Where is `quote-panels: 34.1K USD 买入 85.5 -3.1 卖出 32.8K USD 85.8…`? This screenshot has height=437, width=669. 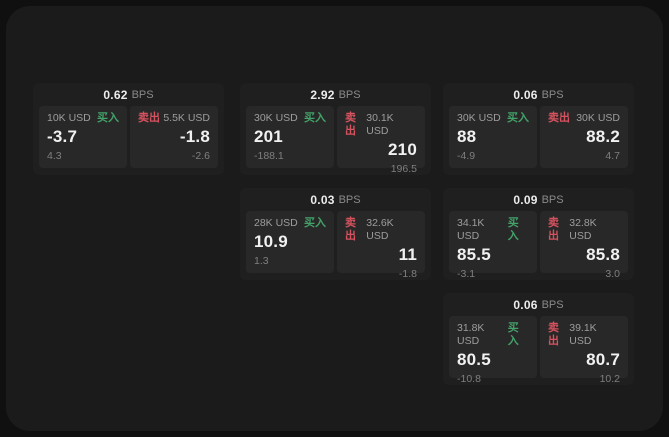
quote-panels: 34.1K USD 买入 85.5 -3.1 卖出 32.8K USD 85.8… is located at coordinates (538, 245).